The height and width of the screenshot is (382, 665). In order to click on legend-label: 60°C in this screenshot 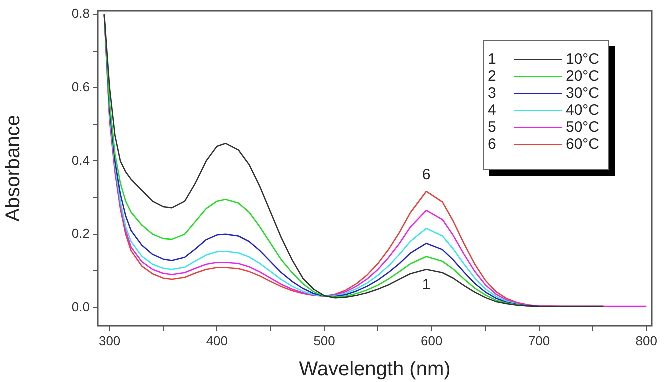, I will do `click(583, 144)`.